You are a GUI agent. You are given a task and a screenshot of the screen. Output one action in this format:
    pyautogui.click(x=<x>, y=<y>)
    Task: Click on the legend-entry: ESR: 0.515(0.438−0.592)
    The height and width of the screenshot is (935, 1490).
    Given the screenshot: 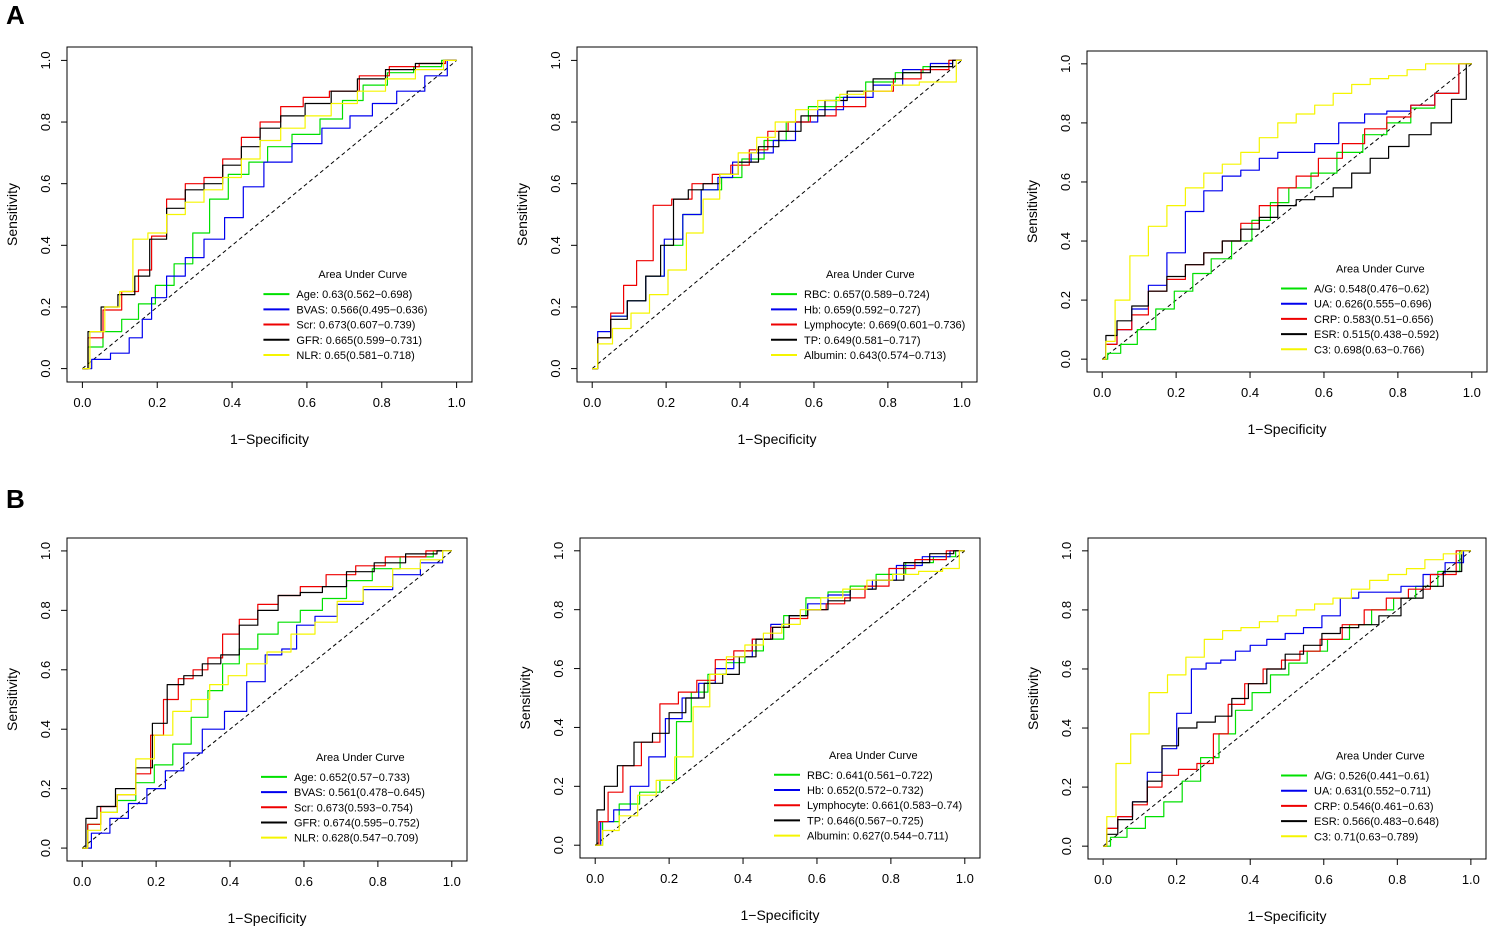 What is the action you would take?
    pyautogui.click(x=1376, y=335)
    